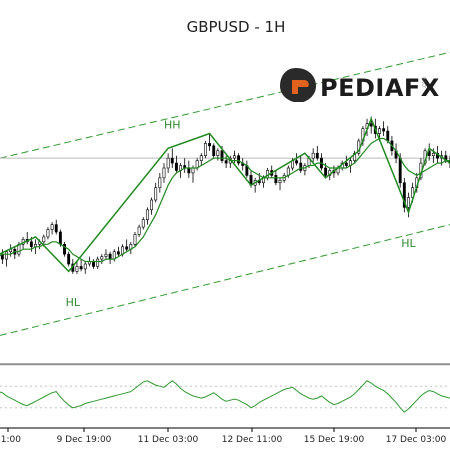 The image size is (450, 450). Describe the element at coordinates (252, 440) in the screenshot. I see `x-tick-label: 12 Dec 11:00` at that location.